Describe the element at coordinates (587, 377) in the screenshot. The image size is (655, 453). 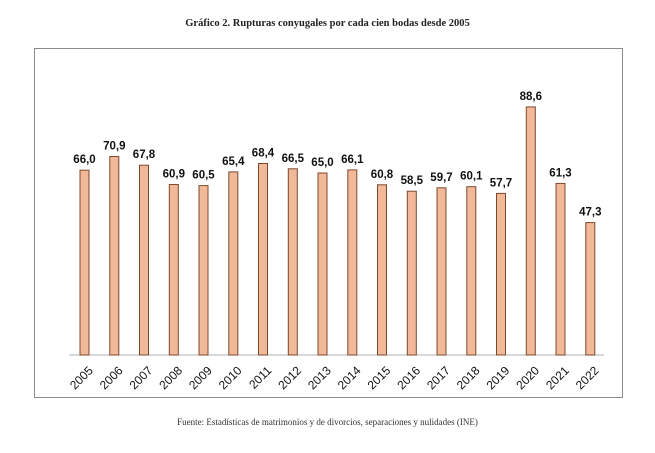
I see `x-tick-label-2022: 2022` at that location.